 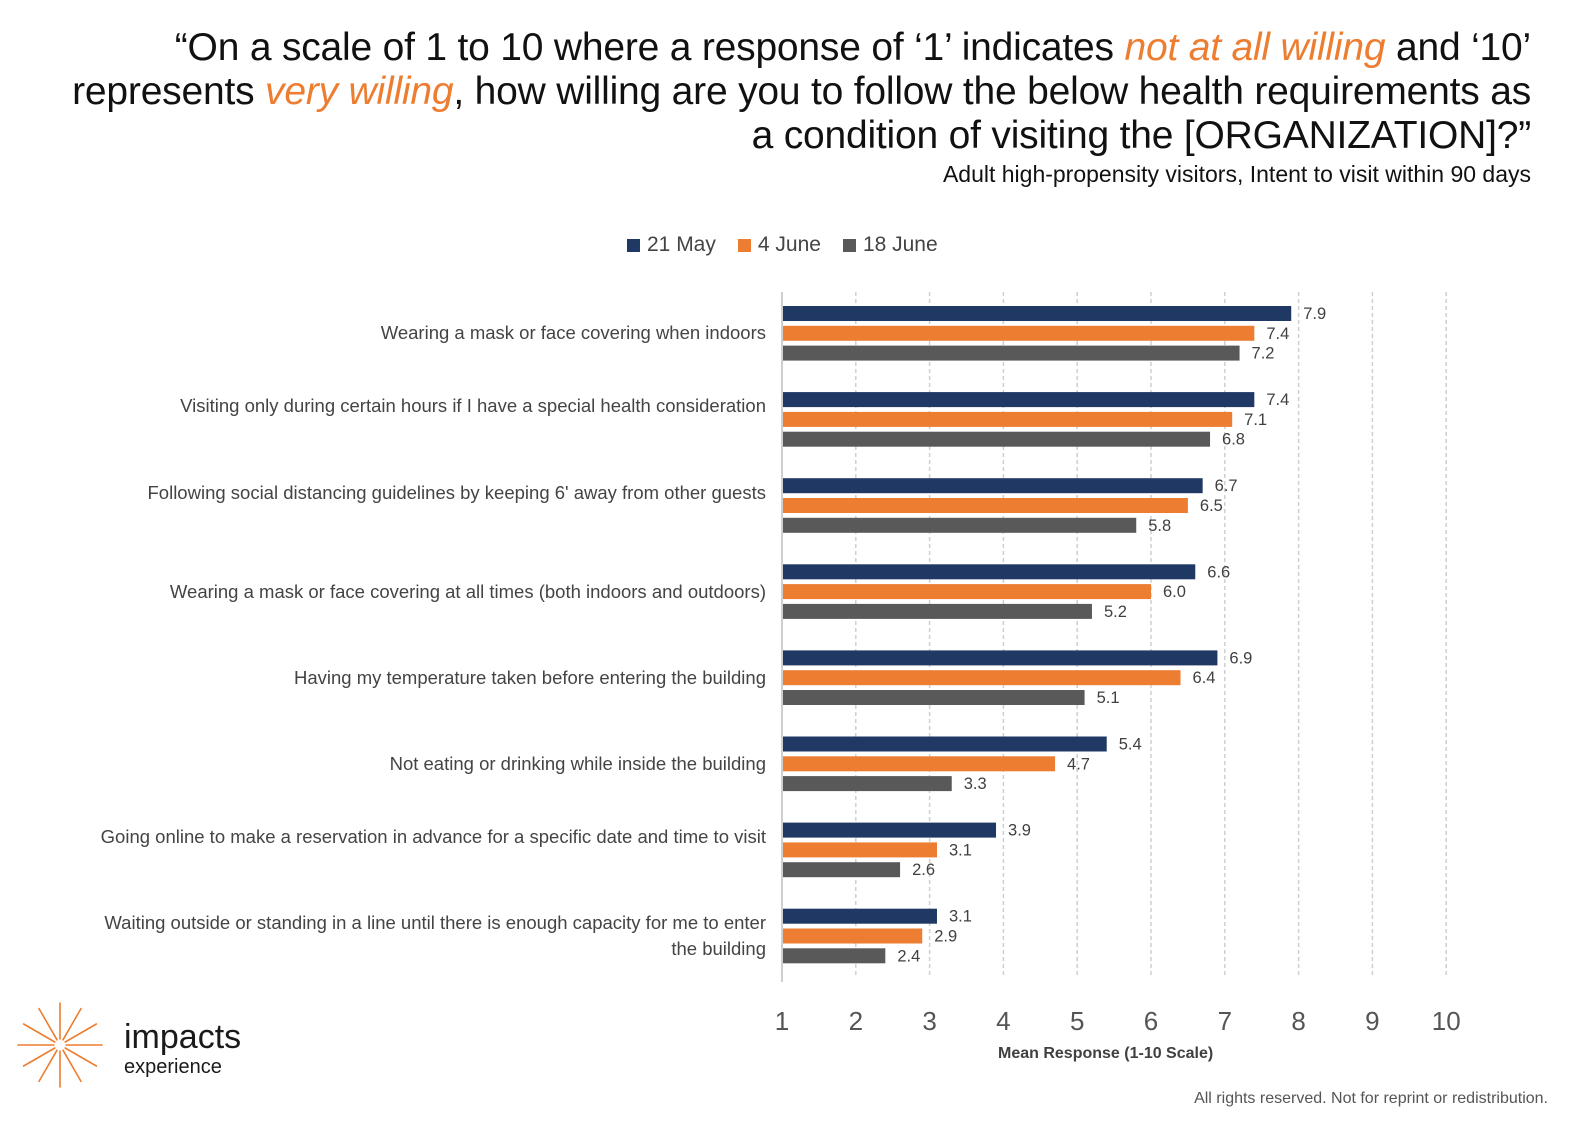 What do you see at coordinates (1159, 526) in the screenshot?
I see `bar-value-label: 5.8` at bounding box center [1159, 526].